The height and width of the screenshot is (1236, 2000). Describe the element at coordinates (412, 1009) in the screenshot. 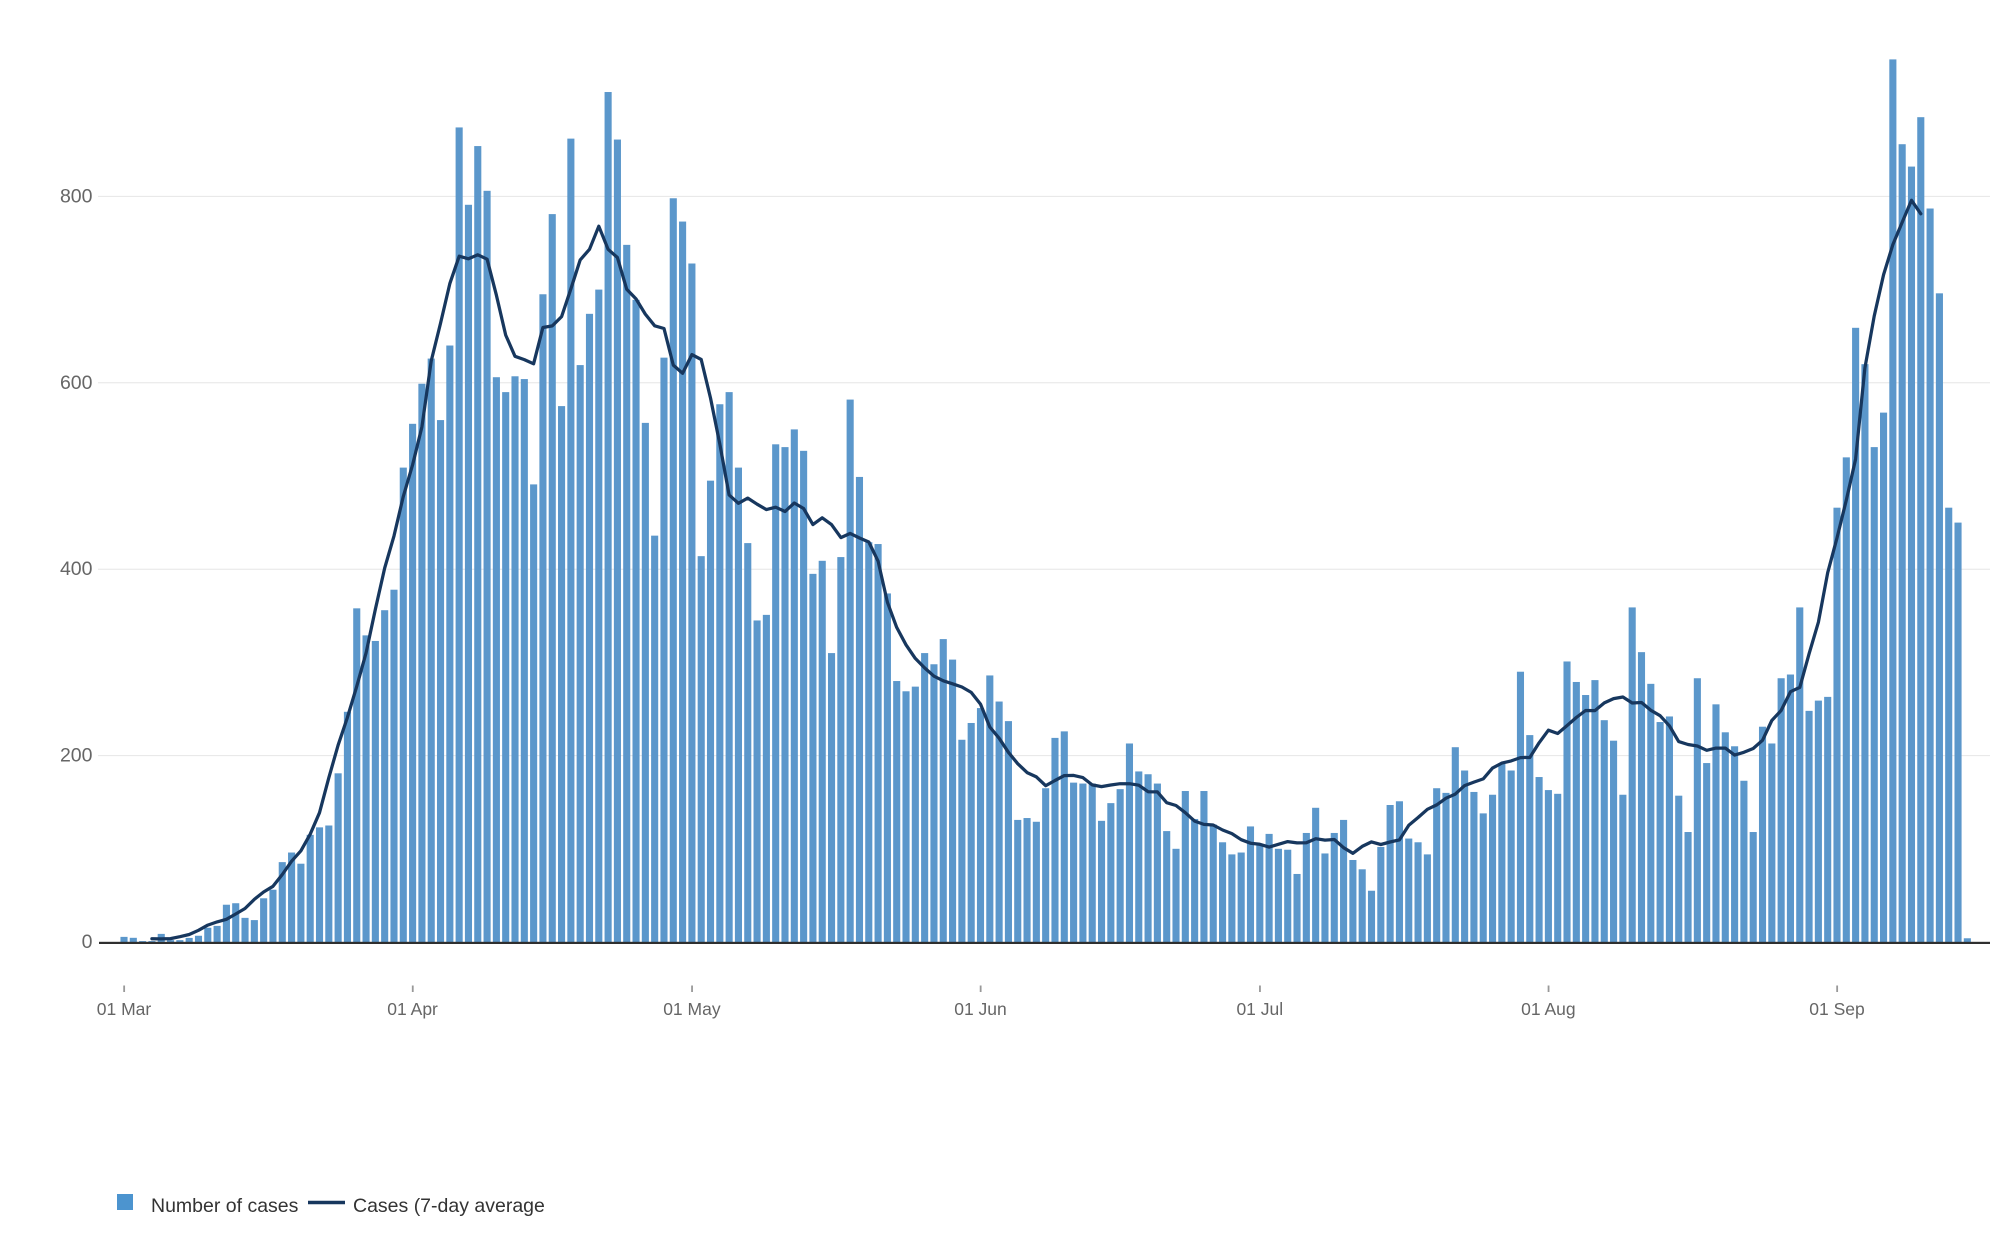

I see `svg-text: 01 Apr` at that location.